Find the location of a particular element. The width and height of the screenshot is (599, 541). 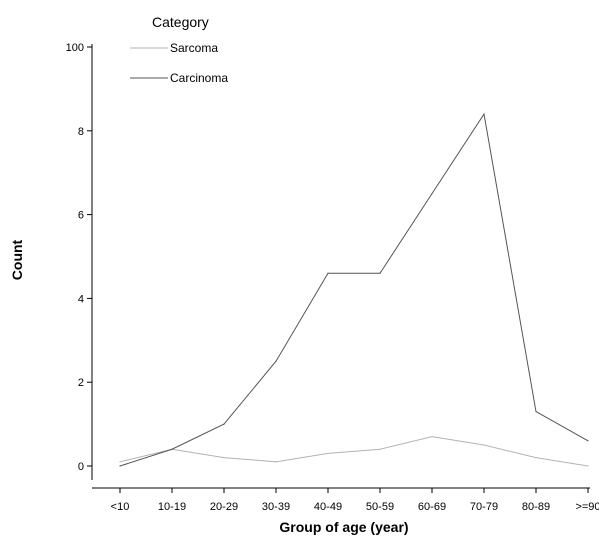

x-tick-label: 30-39 is located at coordinates (276, 507).